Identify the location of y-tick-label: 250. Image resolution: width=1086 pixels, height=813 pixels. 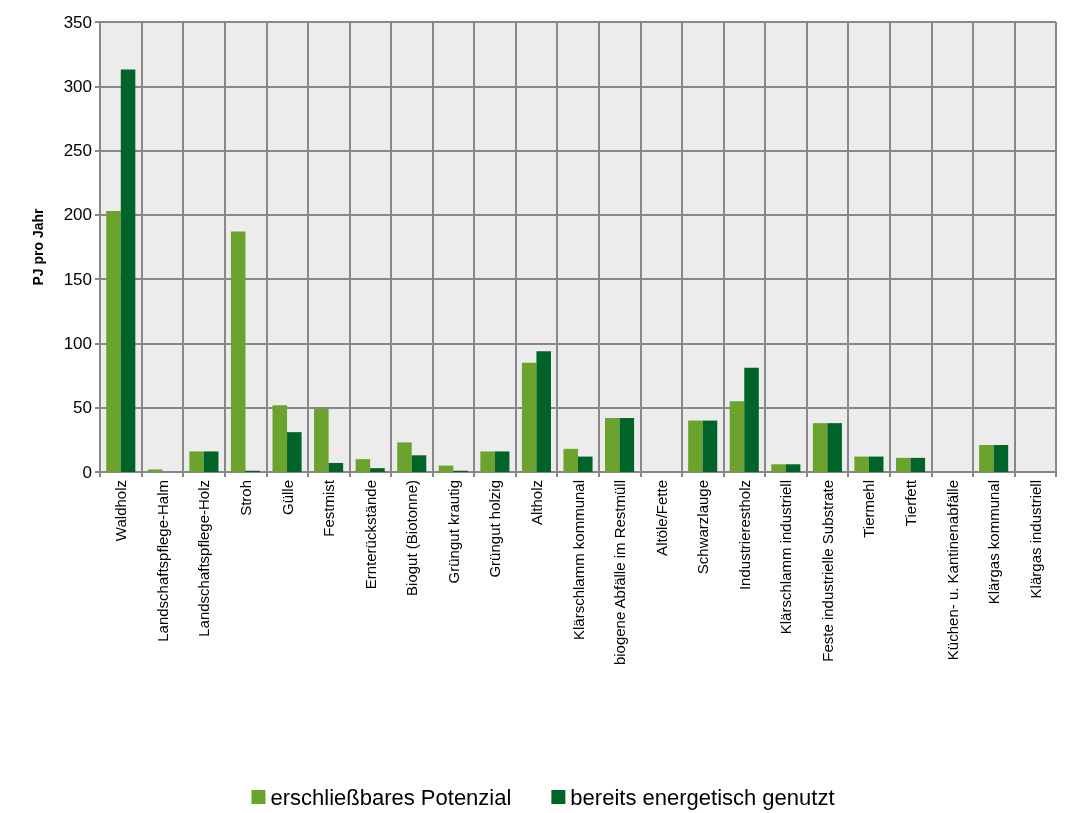
(77, 151).